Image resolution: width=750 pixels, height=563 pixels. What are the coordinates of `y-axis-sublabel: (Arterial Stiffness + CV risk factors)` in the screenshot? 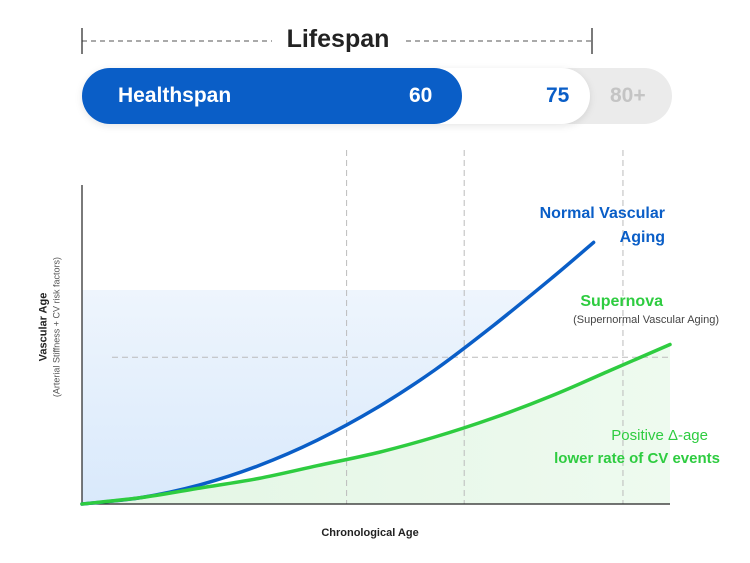 It's located at (56, 327).